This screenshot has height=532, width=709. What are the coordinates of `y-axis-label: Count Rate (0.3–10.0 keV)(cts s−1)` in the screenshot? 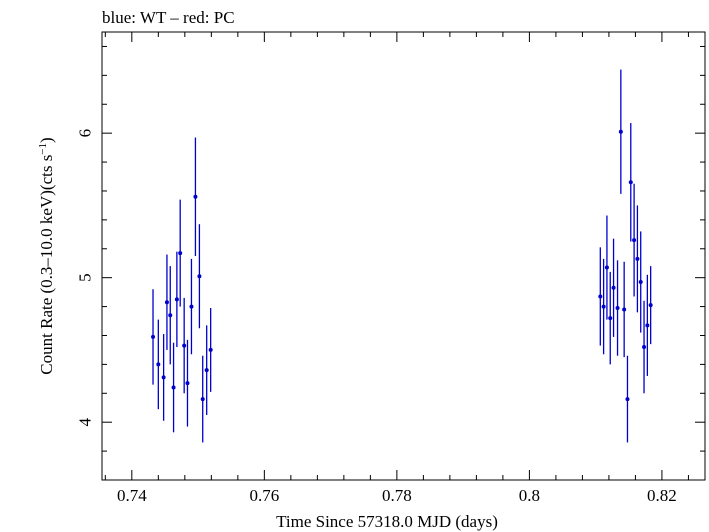 It's located at (46, 255).